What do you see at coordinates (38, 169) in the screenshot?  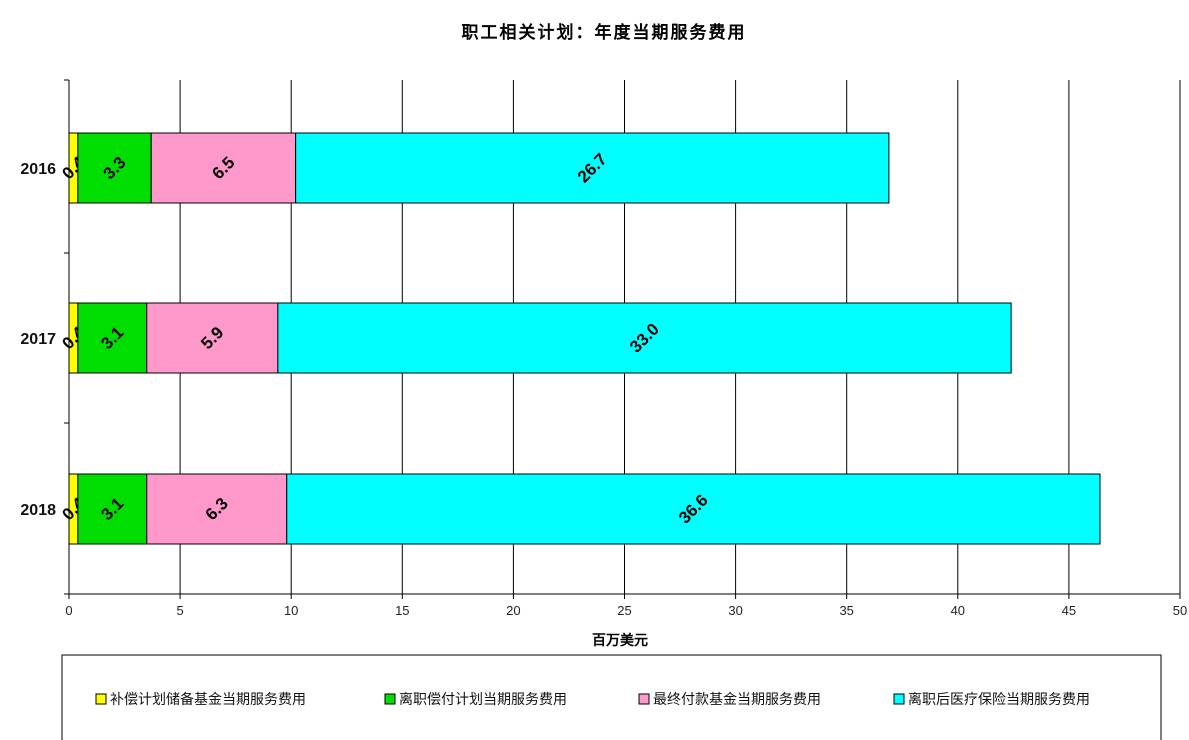 I see `category-label: 2016` at bounding box center [38, 169].